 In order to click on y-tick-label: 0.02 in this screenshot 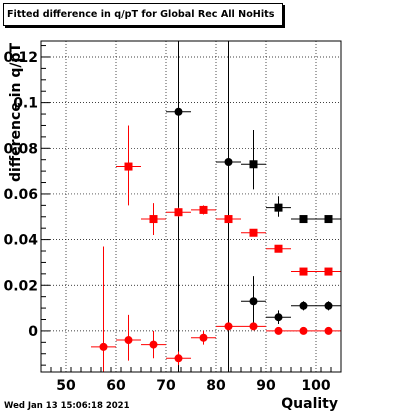, I will do `click(20, 286)`.